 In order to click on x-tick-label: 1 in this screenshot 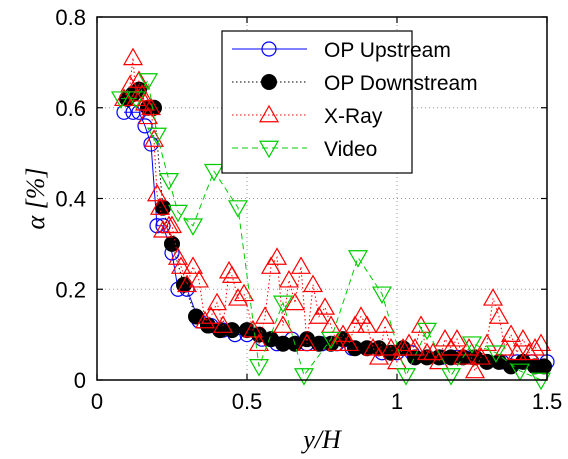, I will do `click(397, 401)`.